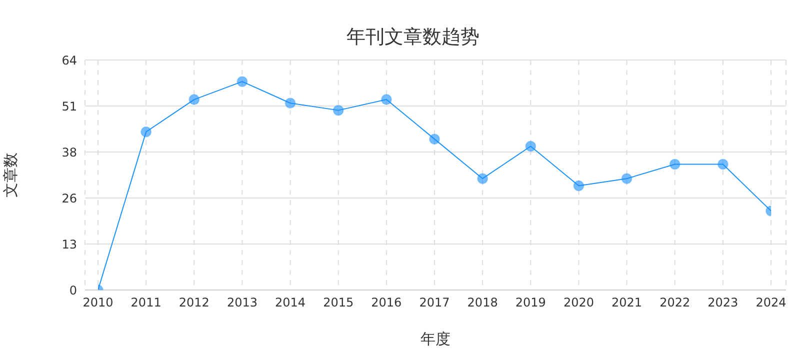 This screenshot has width=810, height=360. I want to click on x-tick-label: 2022, so click(675, 303).